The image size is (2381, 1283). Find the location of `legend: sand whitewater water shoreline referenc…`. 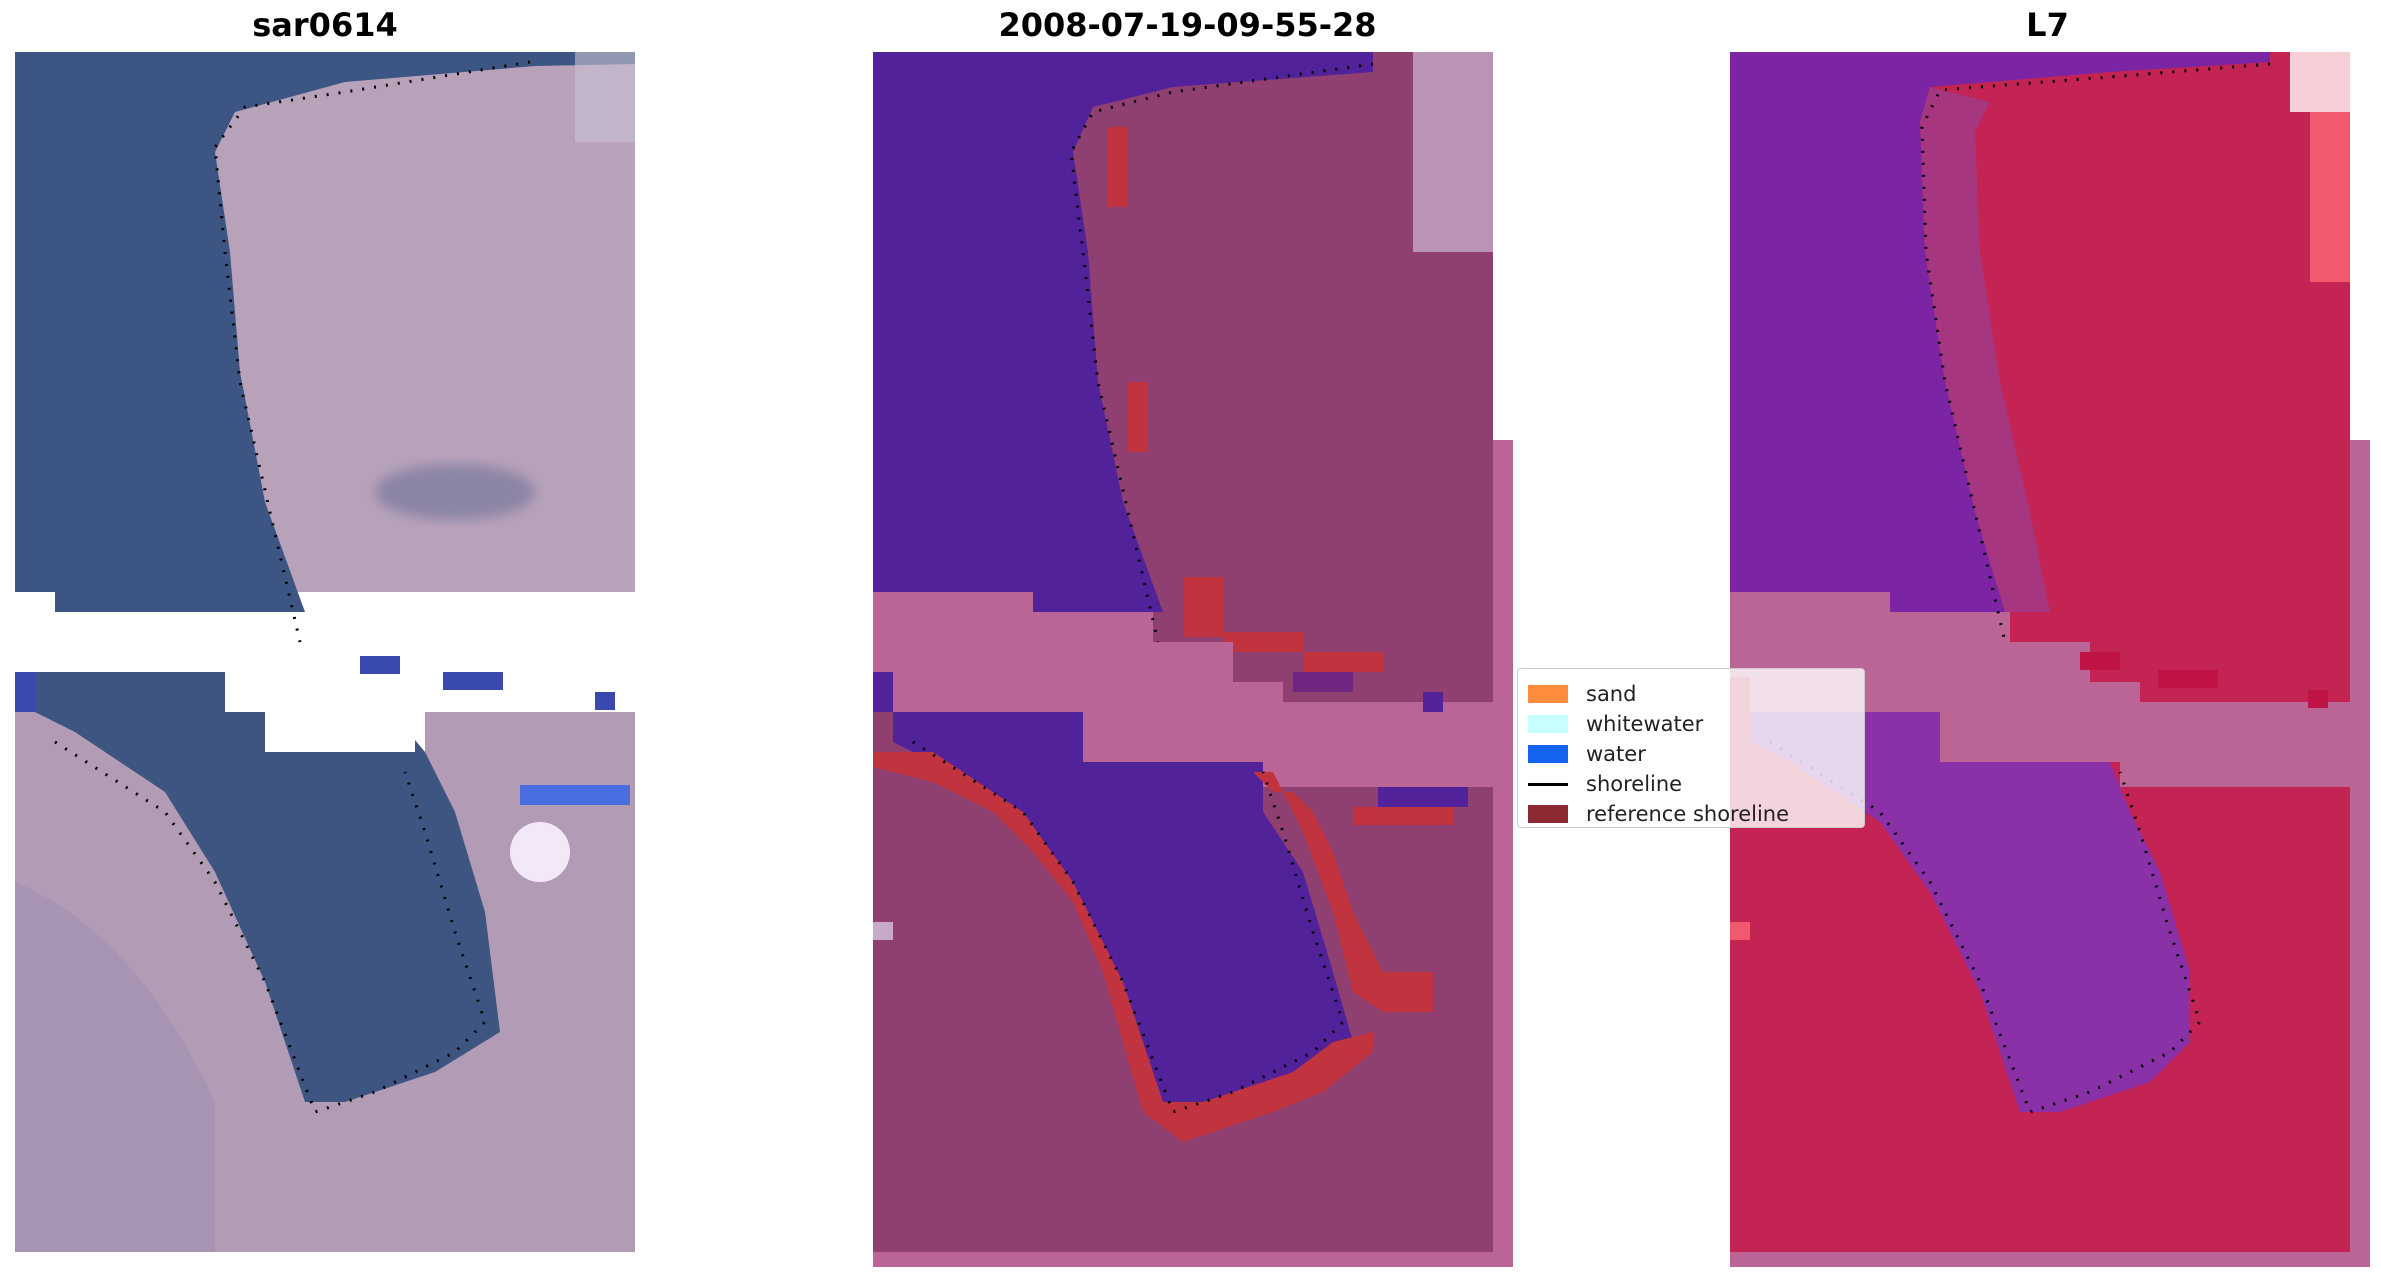

legend: sand whitewater water shoreline referenc… is located at coordinates (1691, 748).